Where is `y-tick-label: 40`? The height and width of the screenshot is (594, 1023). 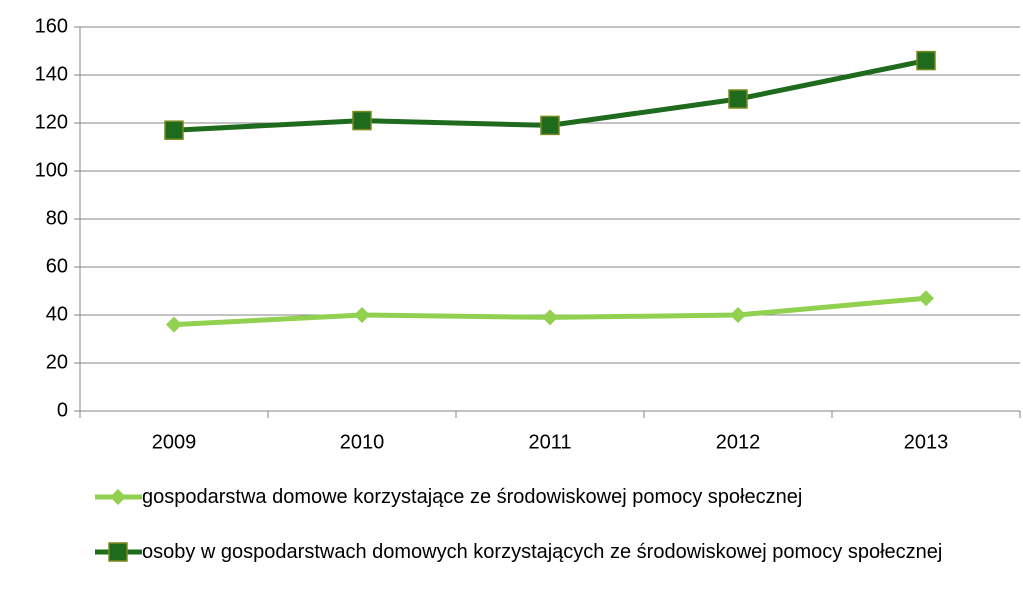
y-tick-label: 40 is located at coordinates (57, 314).